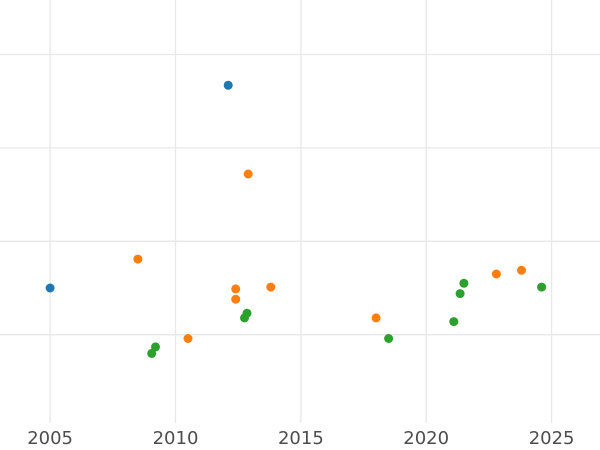 This screenshot has width=600, height=450. I want to click on x-tick-label: 2015, so click(301, 438).